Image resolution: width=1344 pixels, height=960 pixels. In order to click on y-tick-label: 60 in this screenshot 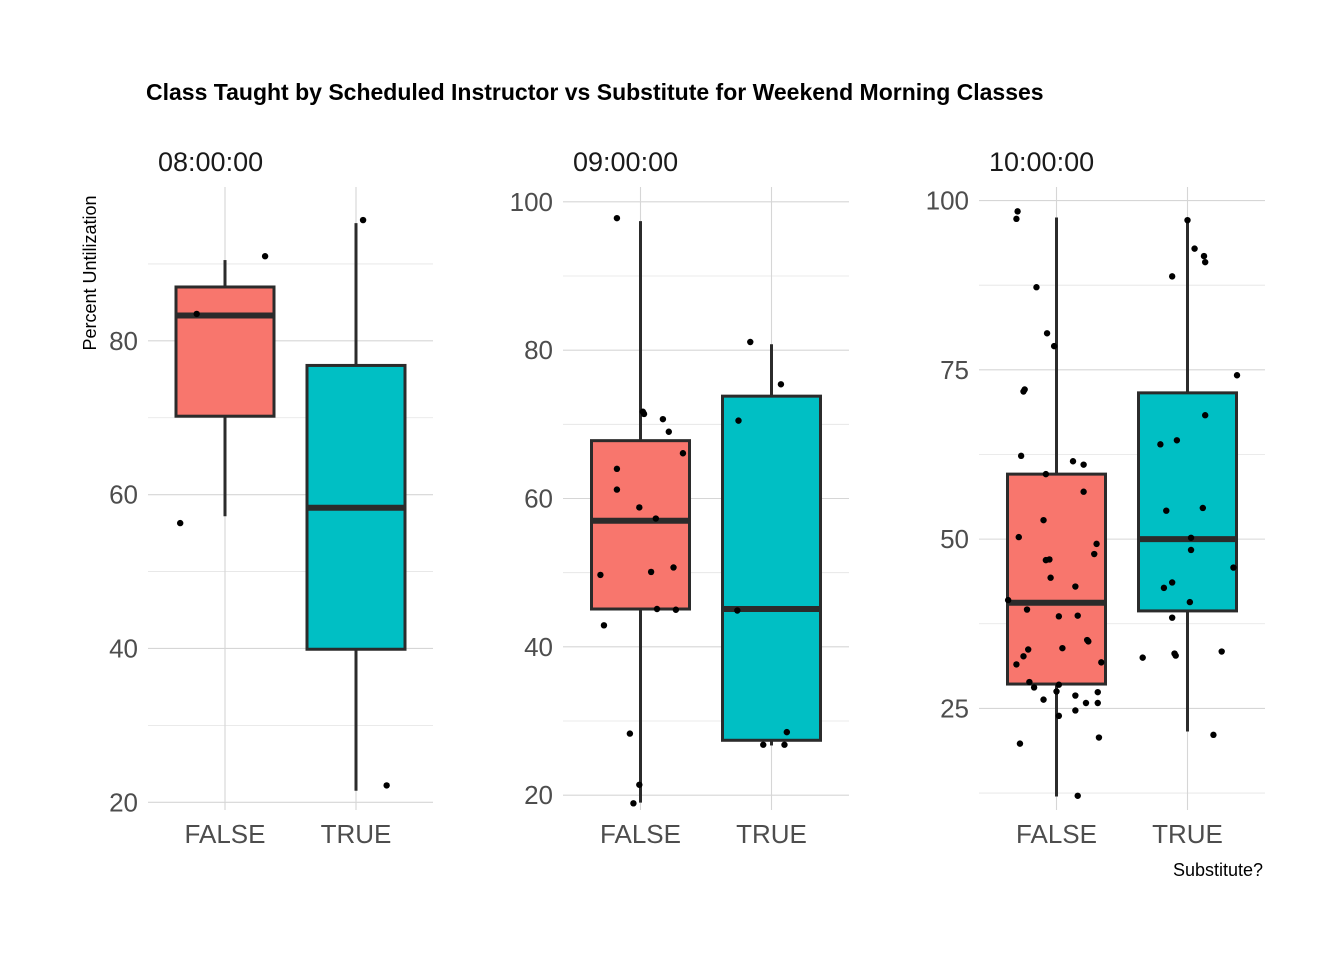, I will do `click(538, 499)`.